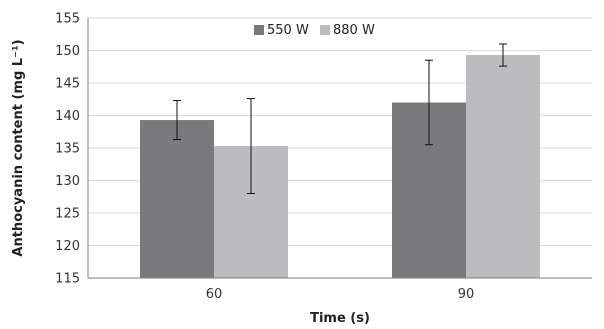 The width and height of the screenshot is (604, 329). I want to click on x-axis-ticks: 60 90, so click(340, 294).